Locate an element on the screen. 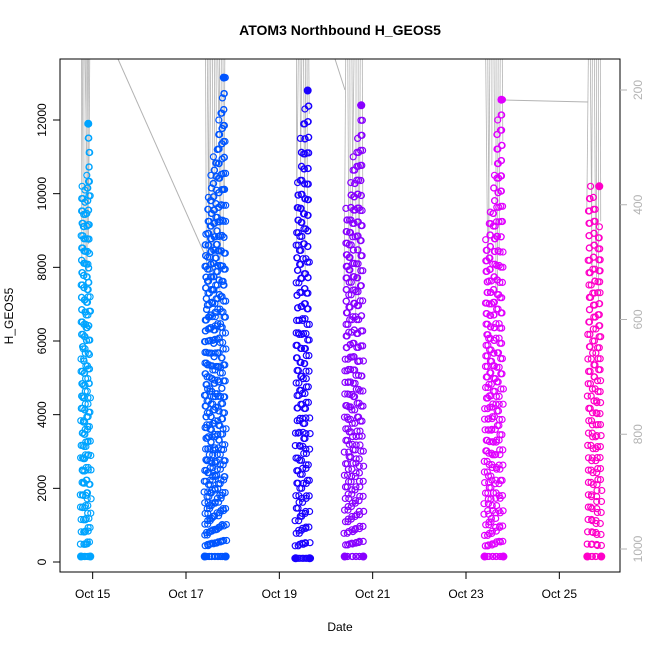  y-tick-label: 6000 is located at coordinates (42, 340).